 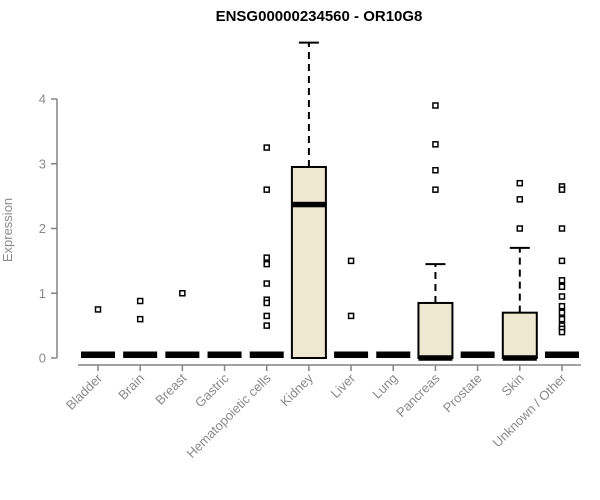 I want to click on x-tick-label: Prostate, so click(x=462, y=393).